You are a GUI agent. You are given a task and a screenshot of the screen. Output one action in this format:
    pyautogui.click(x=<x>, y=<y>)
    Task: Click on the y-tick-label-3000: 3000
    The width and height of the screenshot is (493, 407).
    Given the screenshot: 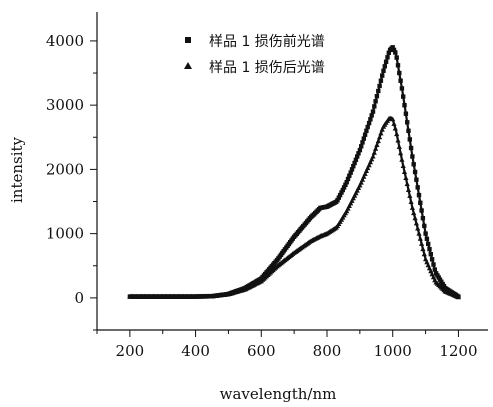 What is the action you would take?
    pyautogui.click(x=65, y=105)
    